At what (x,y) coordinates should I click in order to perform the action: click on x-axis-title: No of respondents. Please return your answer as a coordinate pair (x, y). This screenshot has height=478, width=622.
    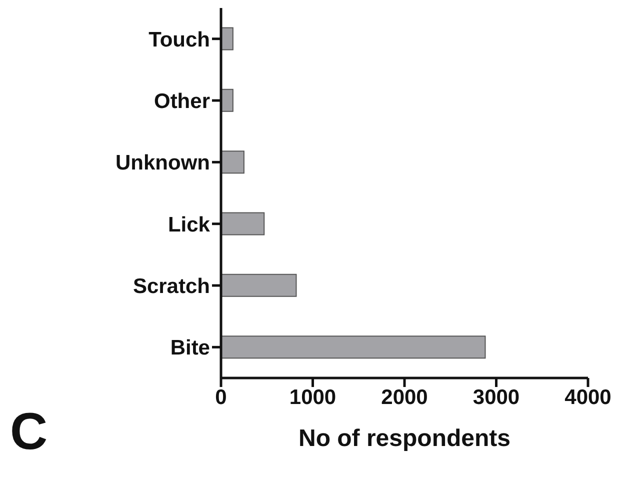
    Looking at the image, I should click on (404, 438).